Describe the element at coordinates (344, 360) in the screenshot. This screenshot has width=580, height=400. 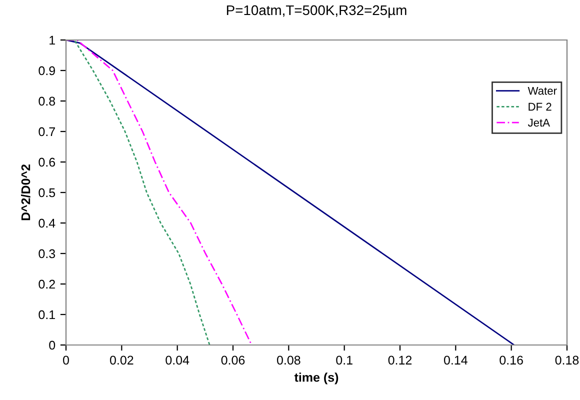
I see `x-tick-label: 0.1` at that location.